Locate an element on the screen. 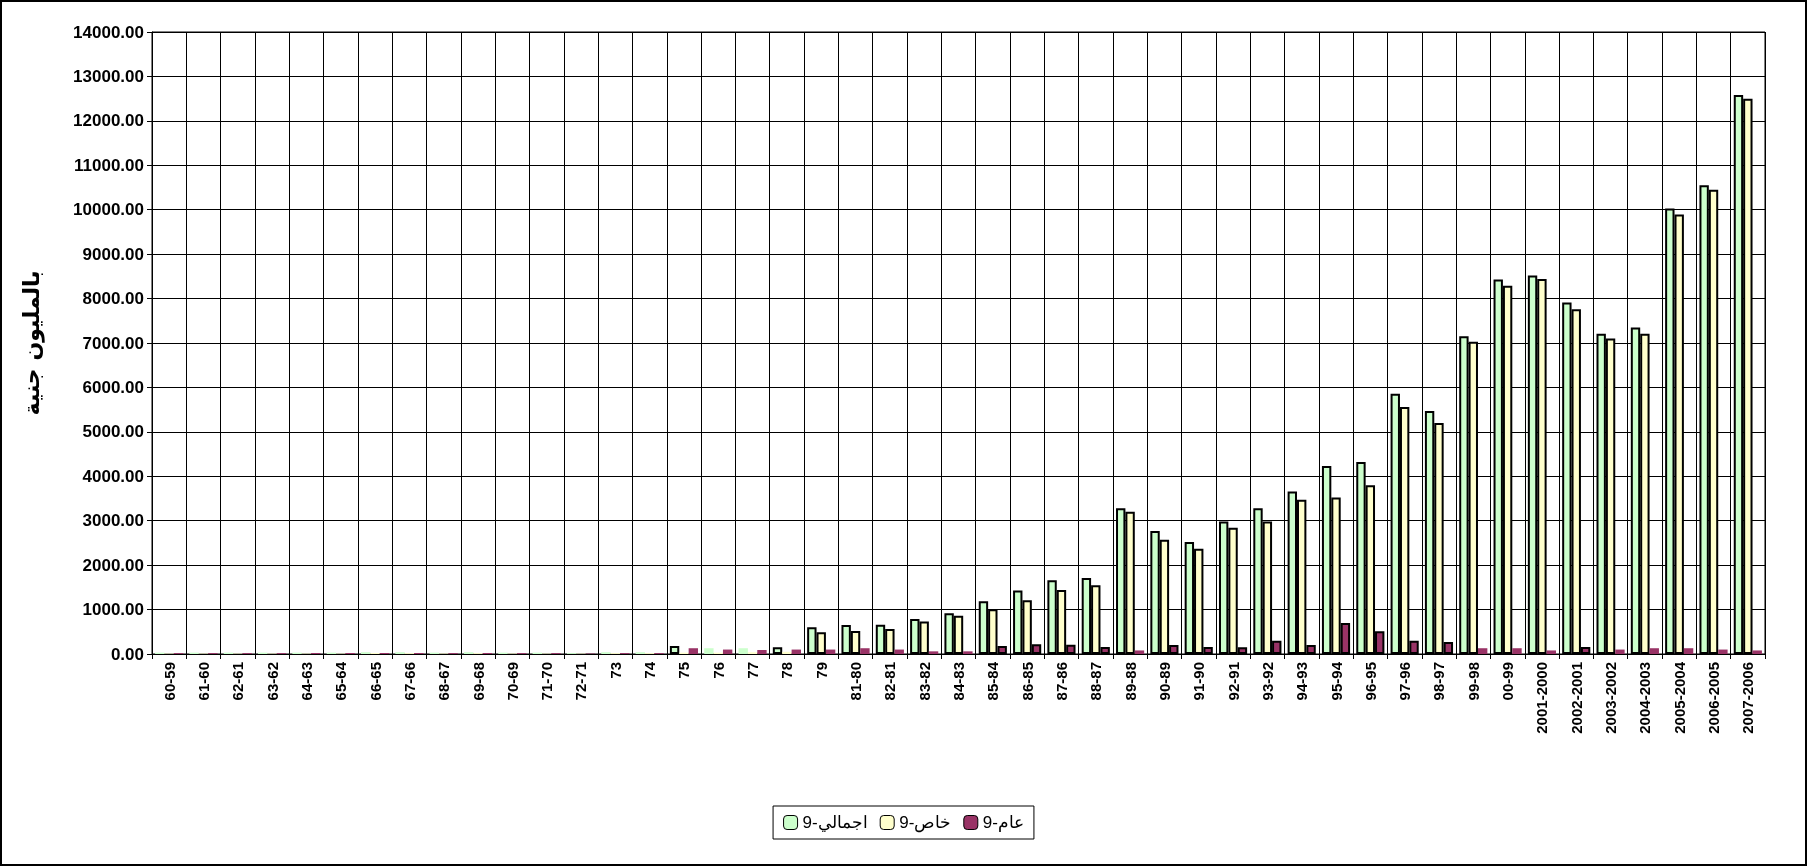  x-tick-label: 2003-2002 is located at coordinates (1611, 698).